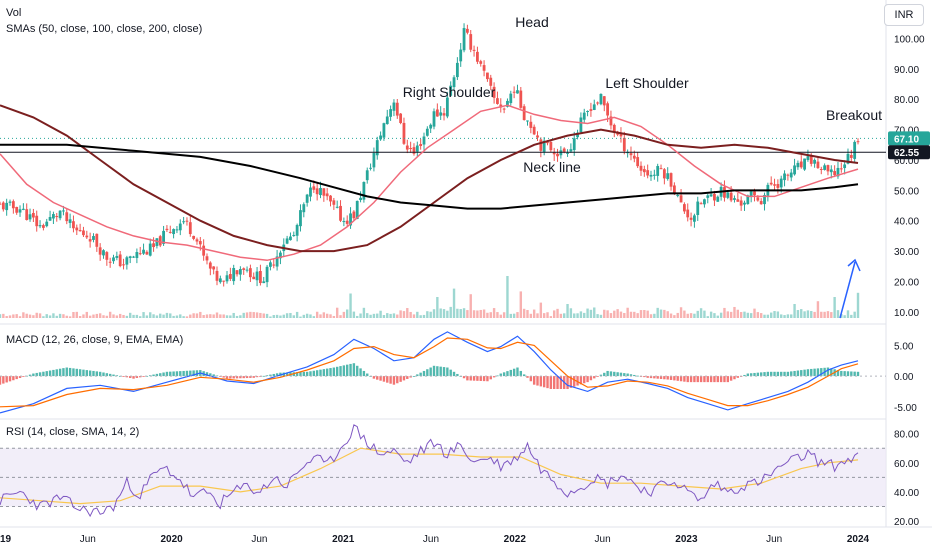  What do you see at coordinates (906, 522) in the screenshot?
I see `rsi-tick-label: 20.00` at bounding box center [906, 522].